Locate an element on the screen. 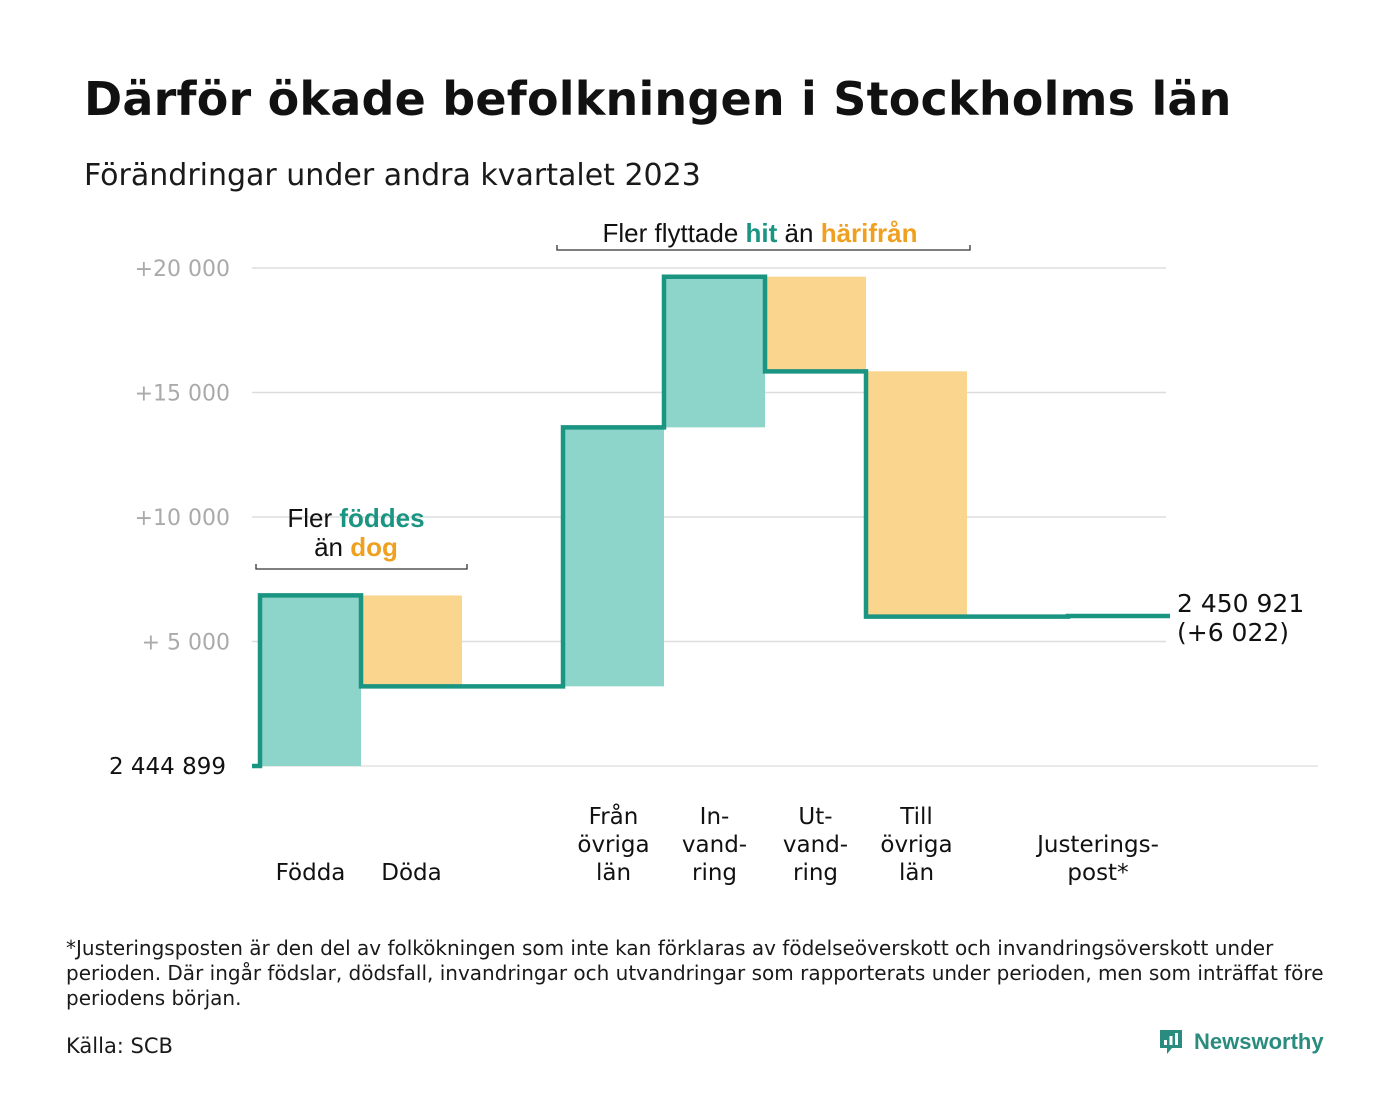 The image size is (1400, 1120). category-label-line: Till is located at coordinates (916, 817).